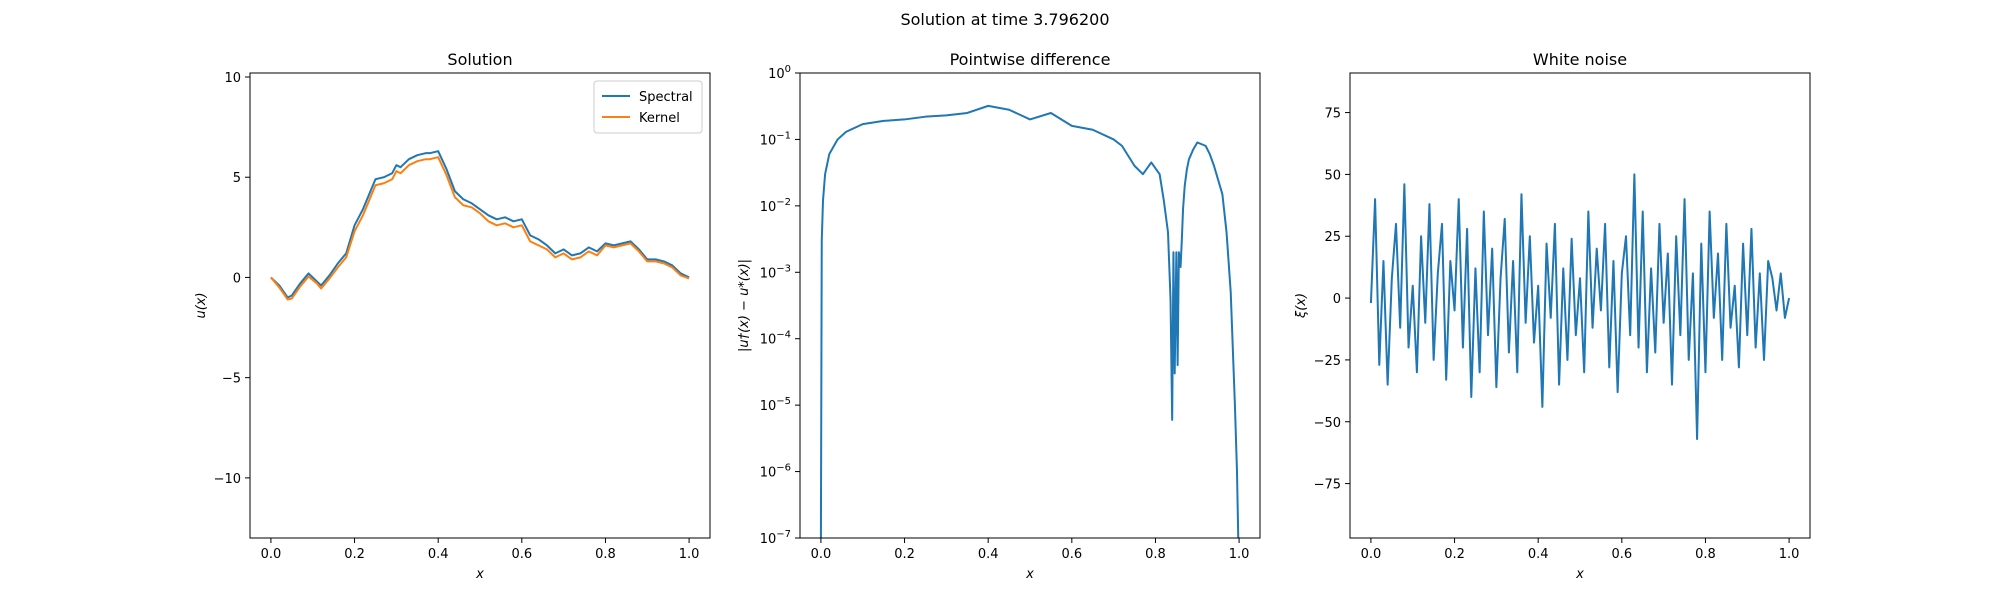  What do you see at coordinates (231, 379) in the screenshot?
I see `y-tick-label: −5` at bounding box center [231, 379].